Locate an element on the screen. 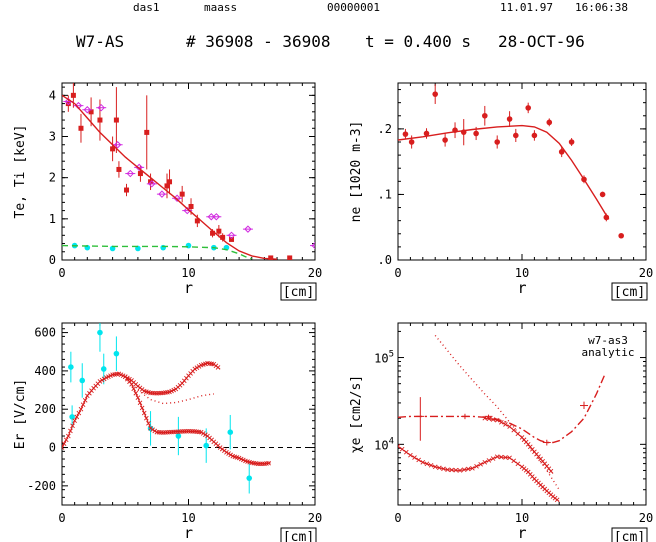 The height and width of the screenshot is (542, 656). series-chi-a is located at coordinates (497, 412).